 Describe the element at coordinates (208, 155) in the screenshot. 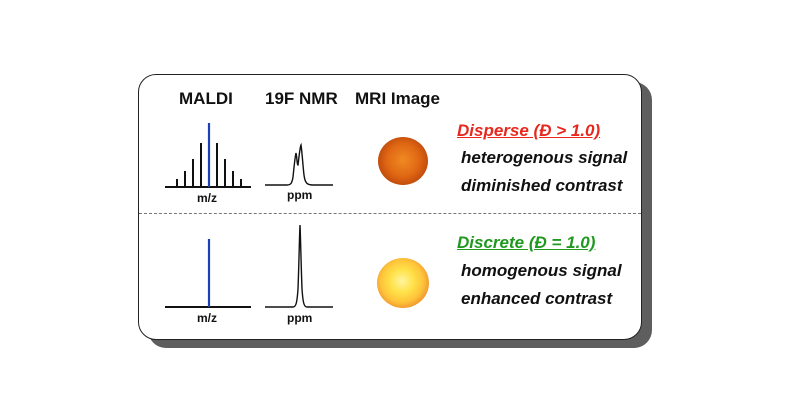

I see `disperse-maldi-spectrum` at that location.